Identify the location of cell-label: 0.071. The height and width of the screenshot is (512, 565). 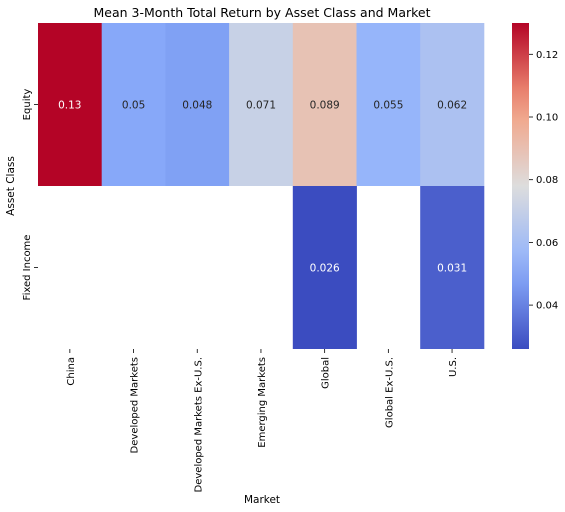
(261, 106).